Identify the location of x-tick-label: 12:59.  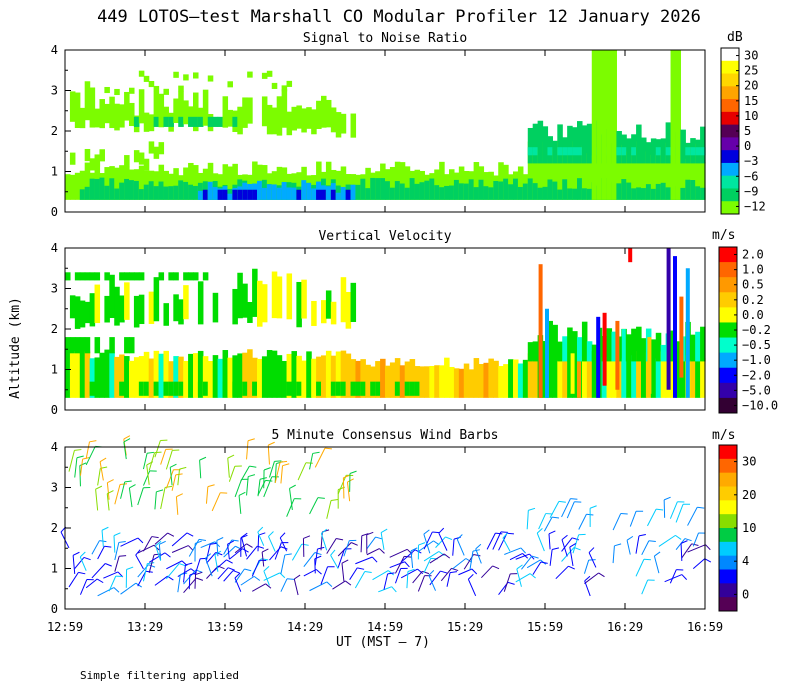
(65, 627).